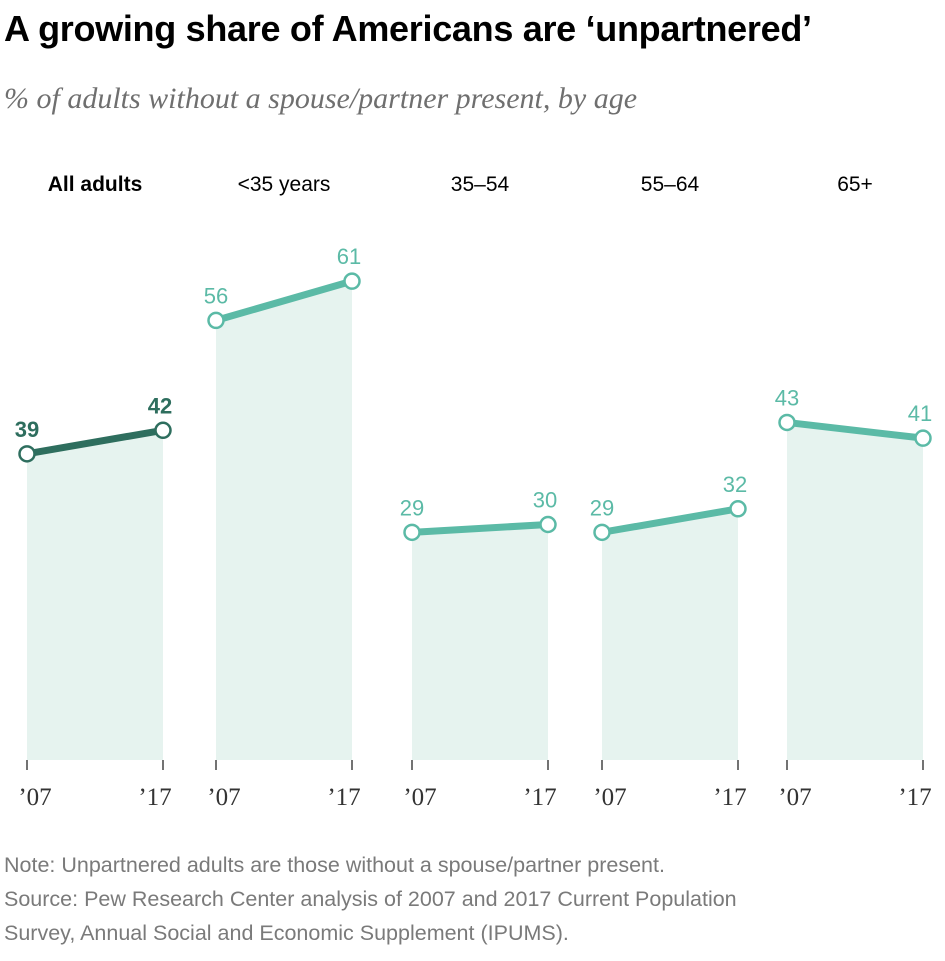  Describe the element at coordinates (787, 397) in the screenshot. I see `data-label: 43` at that location.